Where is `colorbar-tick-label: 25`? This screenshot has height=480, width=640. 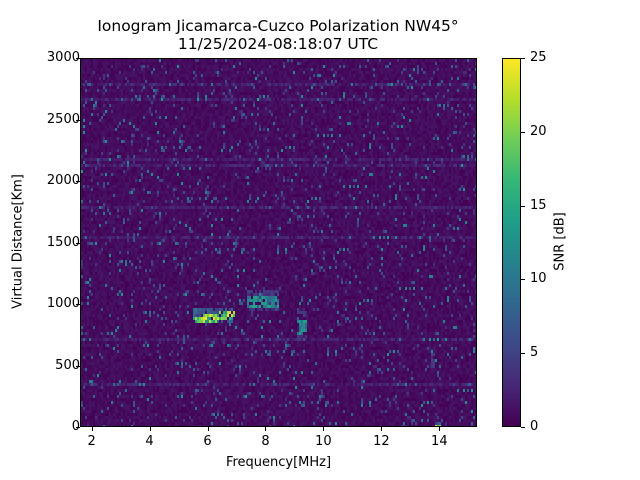 colorbar-tick-label: 25 is located at coordinates (538, 57).